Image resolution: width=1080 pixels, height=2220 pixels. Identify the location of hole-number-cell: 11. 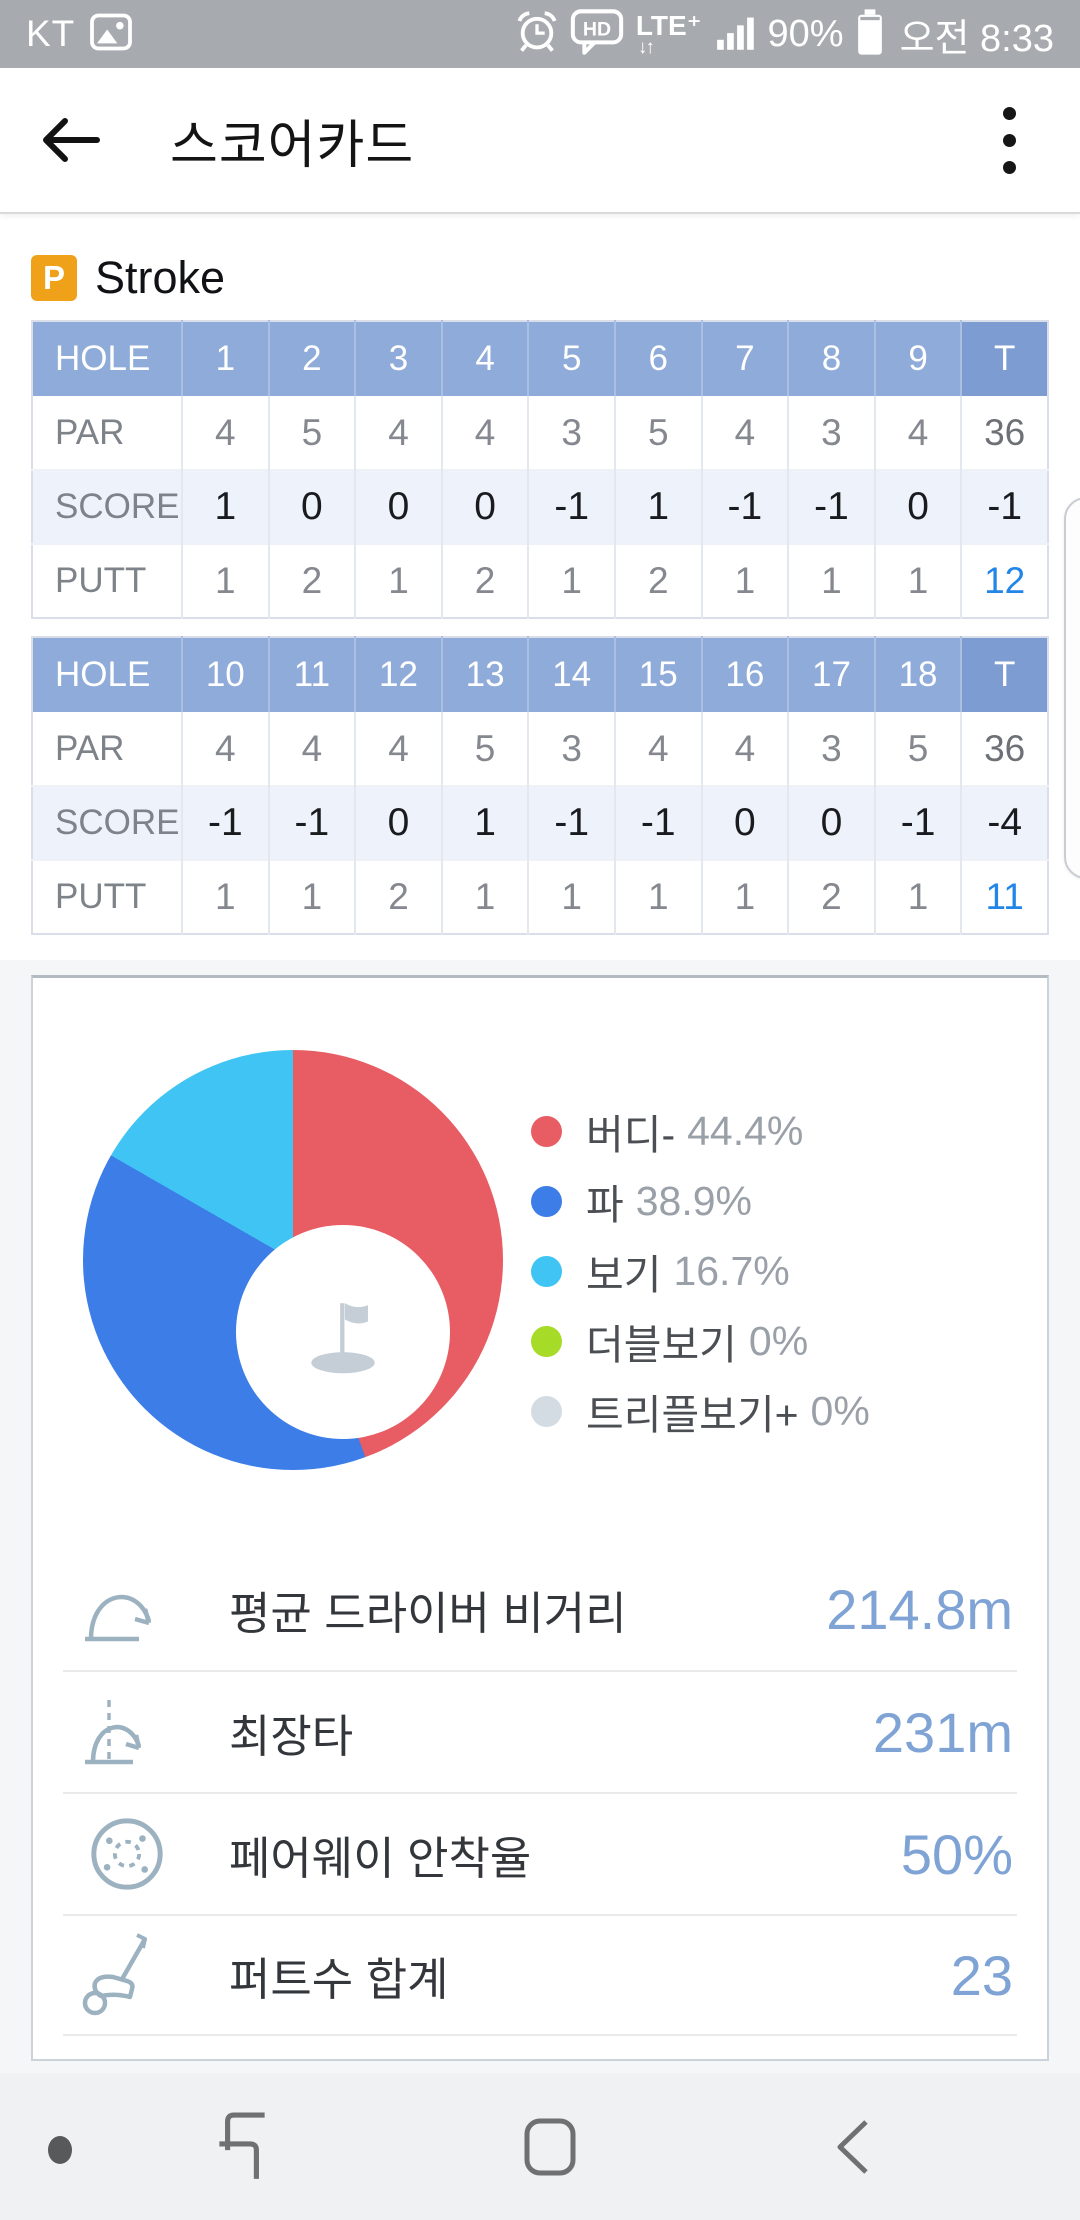
(311, 674).